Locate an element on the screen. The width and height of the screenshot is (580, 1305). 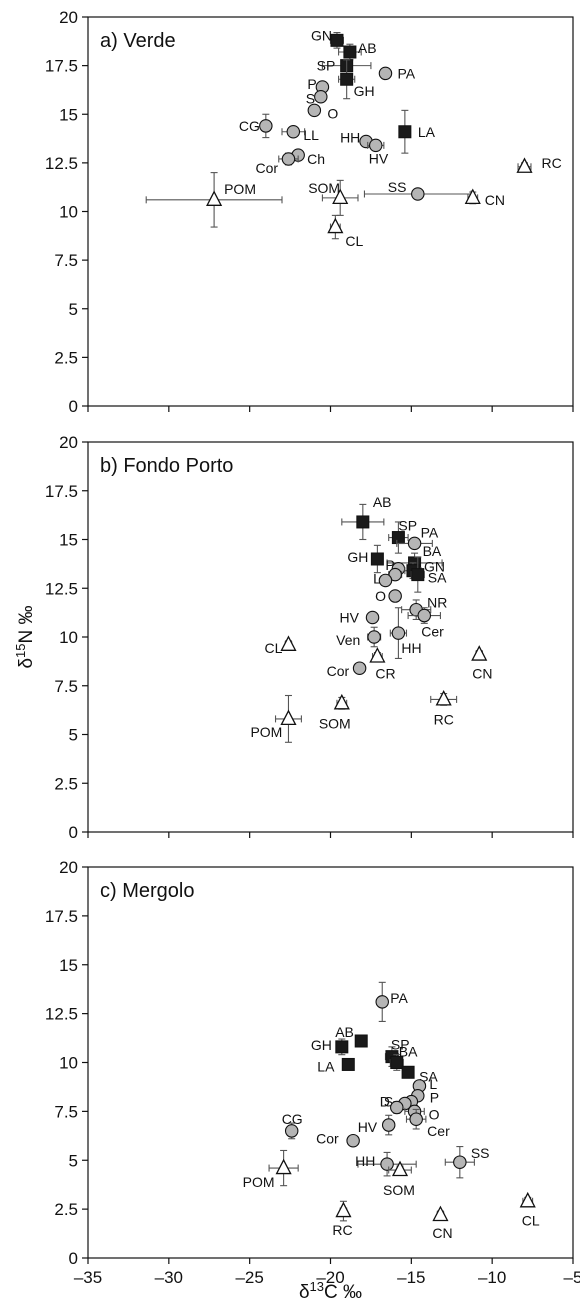
point-label: D is located at coordinates (385, 1101).